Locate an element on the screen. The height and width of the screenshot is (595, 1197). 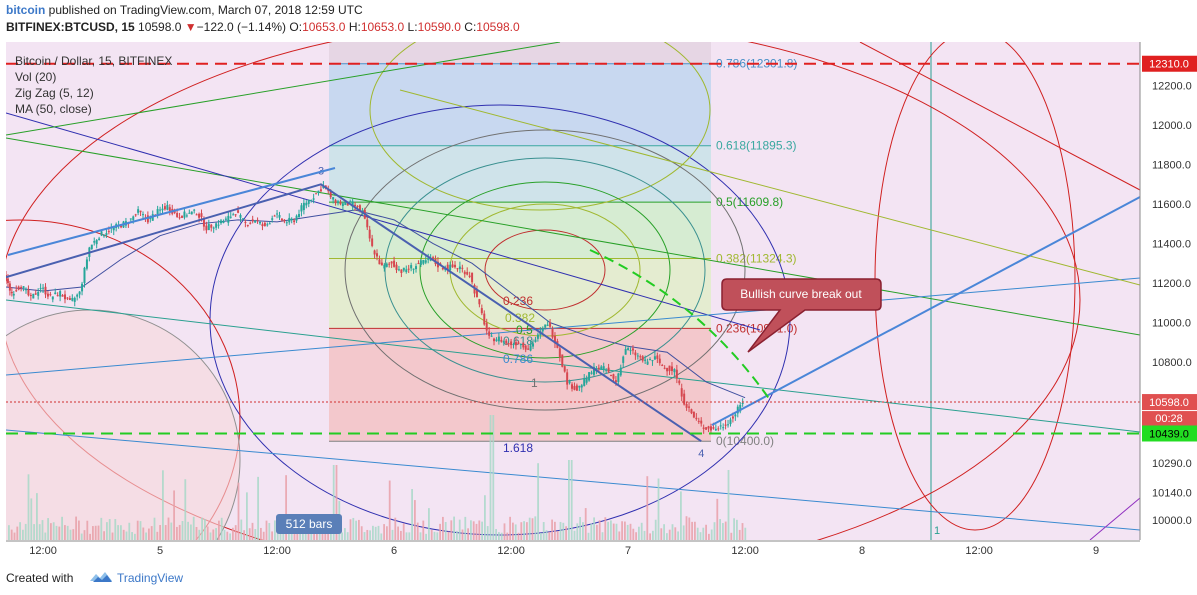
brand-name: bitcoin is located at coordinates (26, 10).